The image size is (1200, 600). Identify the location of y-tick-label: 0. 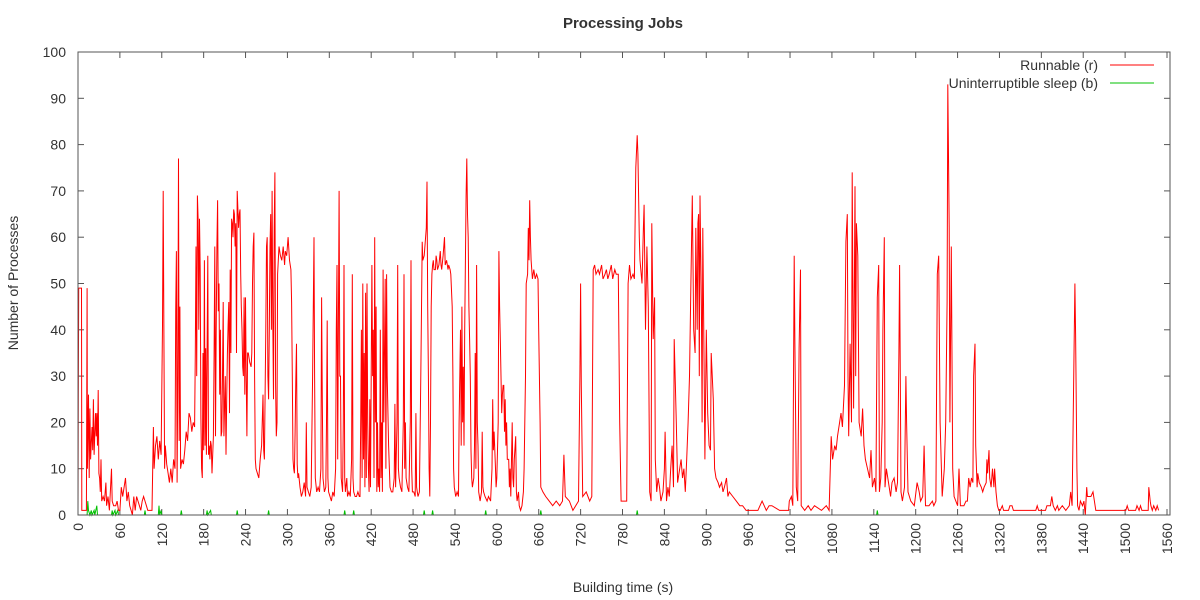
(62, 515).